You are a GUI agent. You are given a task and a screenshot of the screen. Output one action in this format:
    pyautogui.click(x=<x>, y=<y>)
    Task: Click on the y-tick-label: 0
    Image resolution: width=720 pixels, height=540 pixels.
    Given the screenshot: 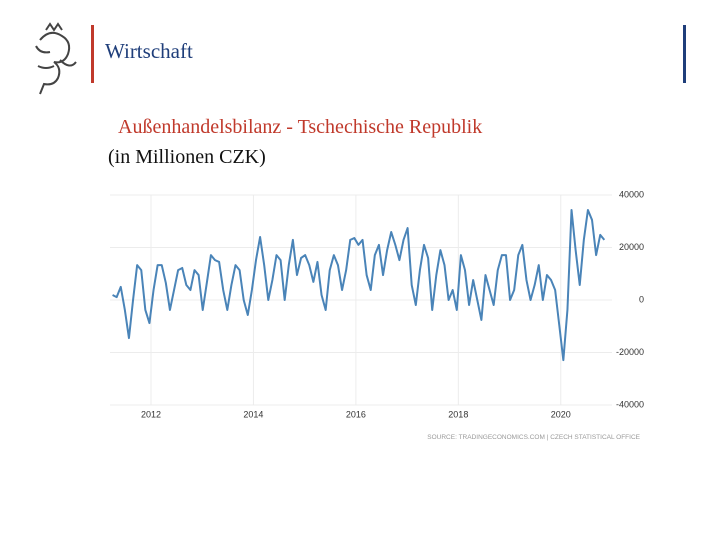 What is the action you would take?
    pyautogui.click(x=641, y=299)
    